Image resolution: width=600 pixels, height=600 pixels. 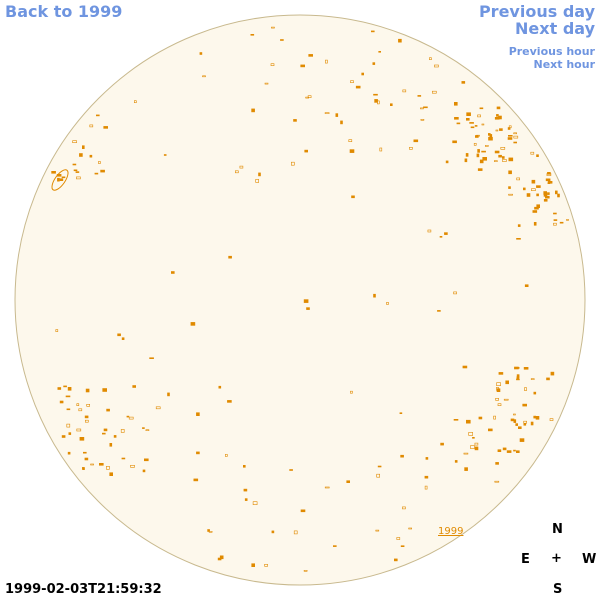 What do you see at coordinates (536, 11) in the screenshot?
I see `previous-day-link: Previous day` at bounding box center [536, 11].